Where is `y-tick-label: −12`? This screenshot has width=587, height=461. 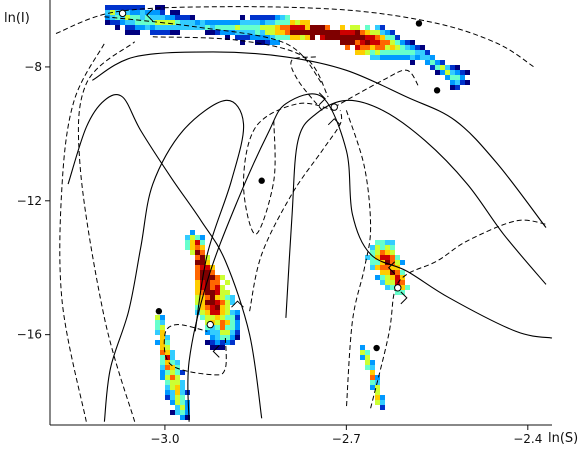
y-tick-label: −12 is located at coordinates (29, 201).